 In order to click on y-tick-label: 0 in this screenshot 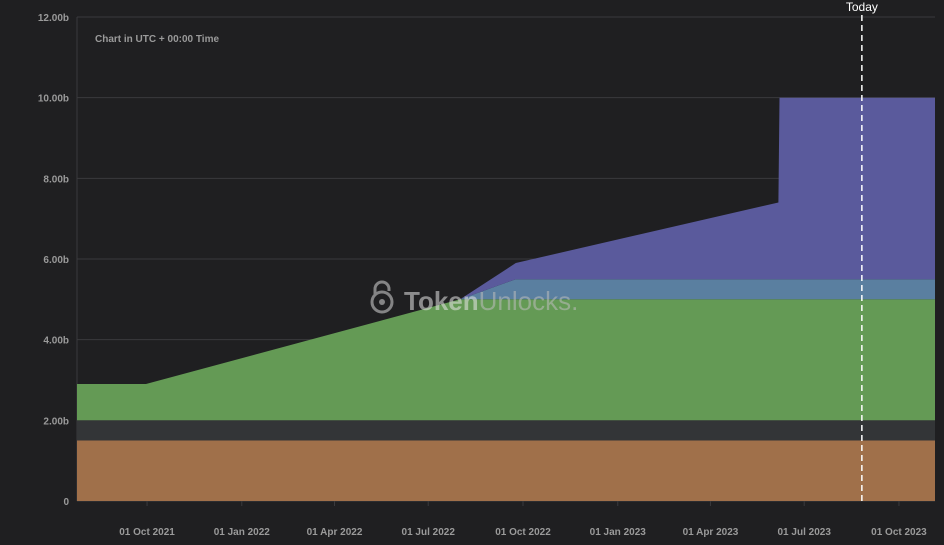, I will do `click(66, 502)`.